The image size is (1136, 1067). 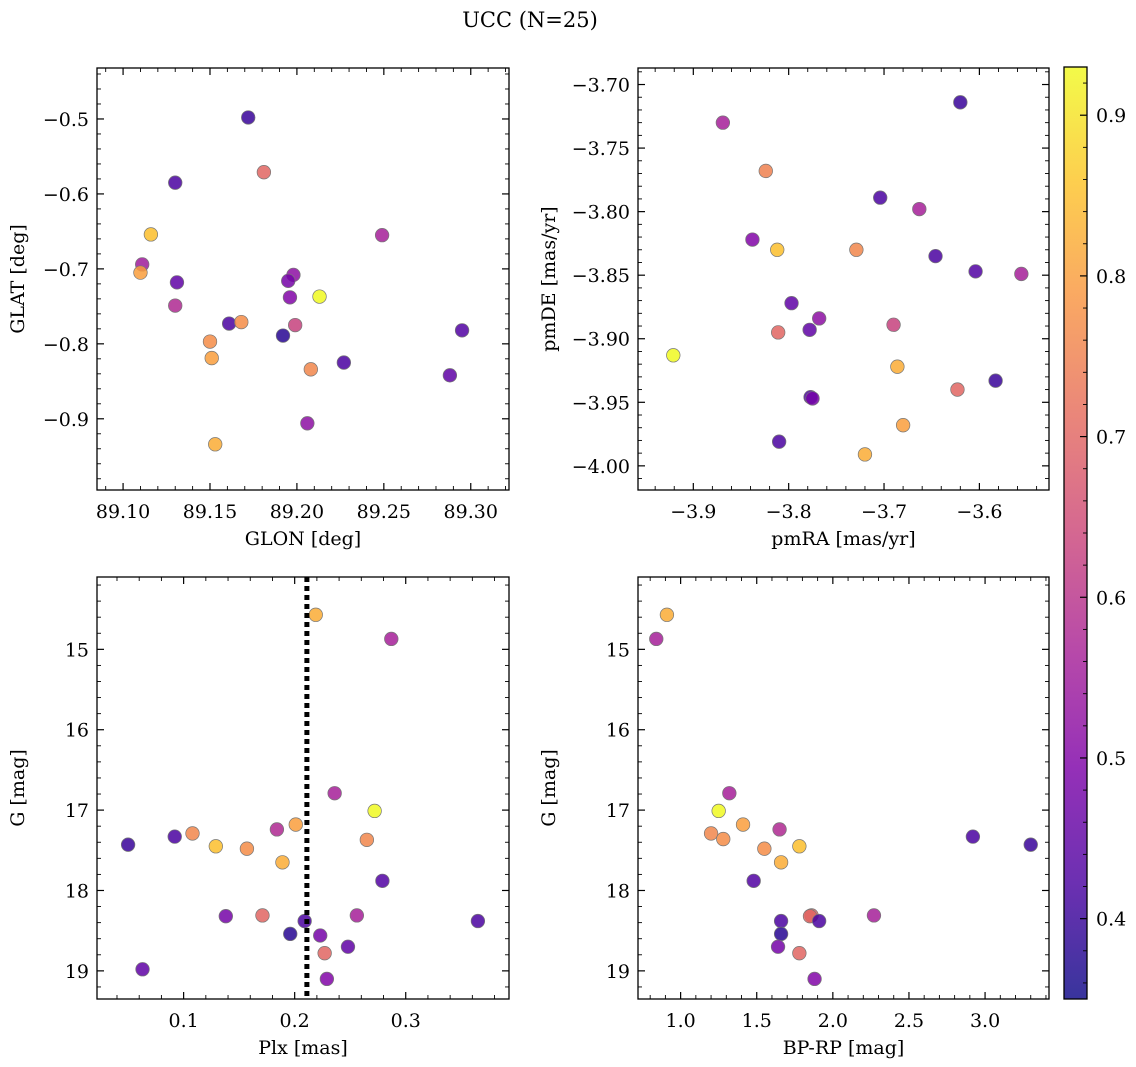 I want to click on x-axis-label: BP-RP [mag], so click(x=844, y=1048).